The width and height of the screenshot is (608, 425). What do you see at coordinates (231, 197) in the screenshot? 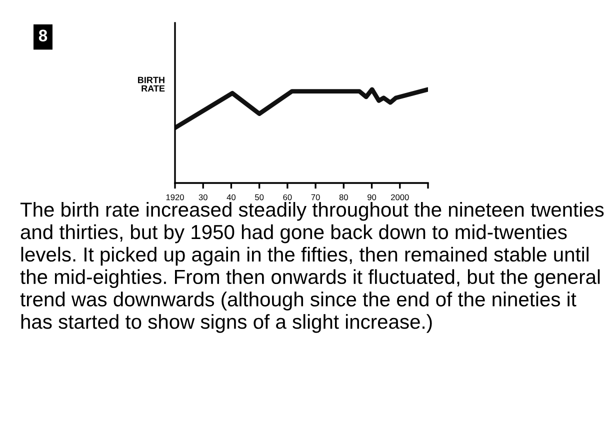
I see `x-tick-label: 40` at bounding box center [231, 197].